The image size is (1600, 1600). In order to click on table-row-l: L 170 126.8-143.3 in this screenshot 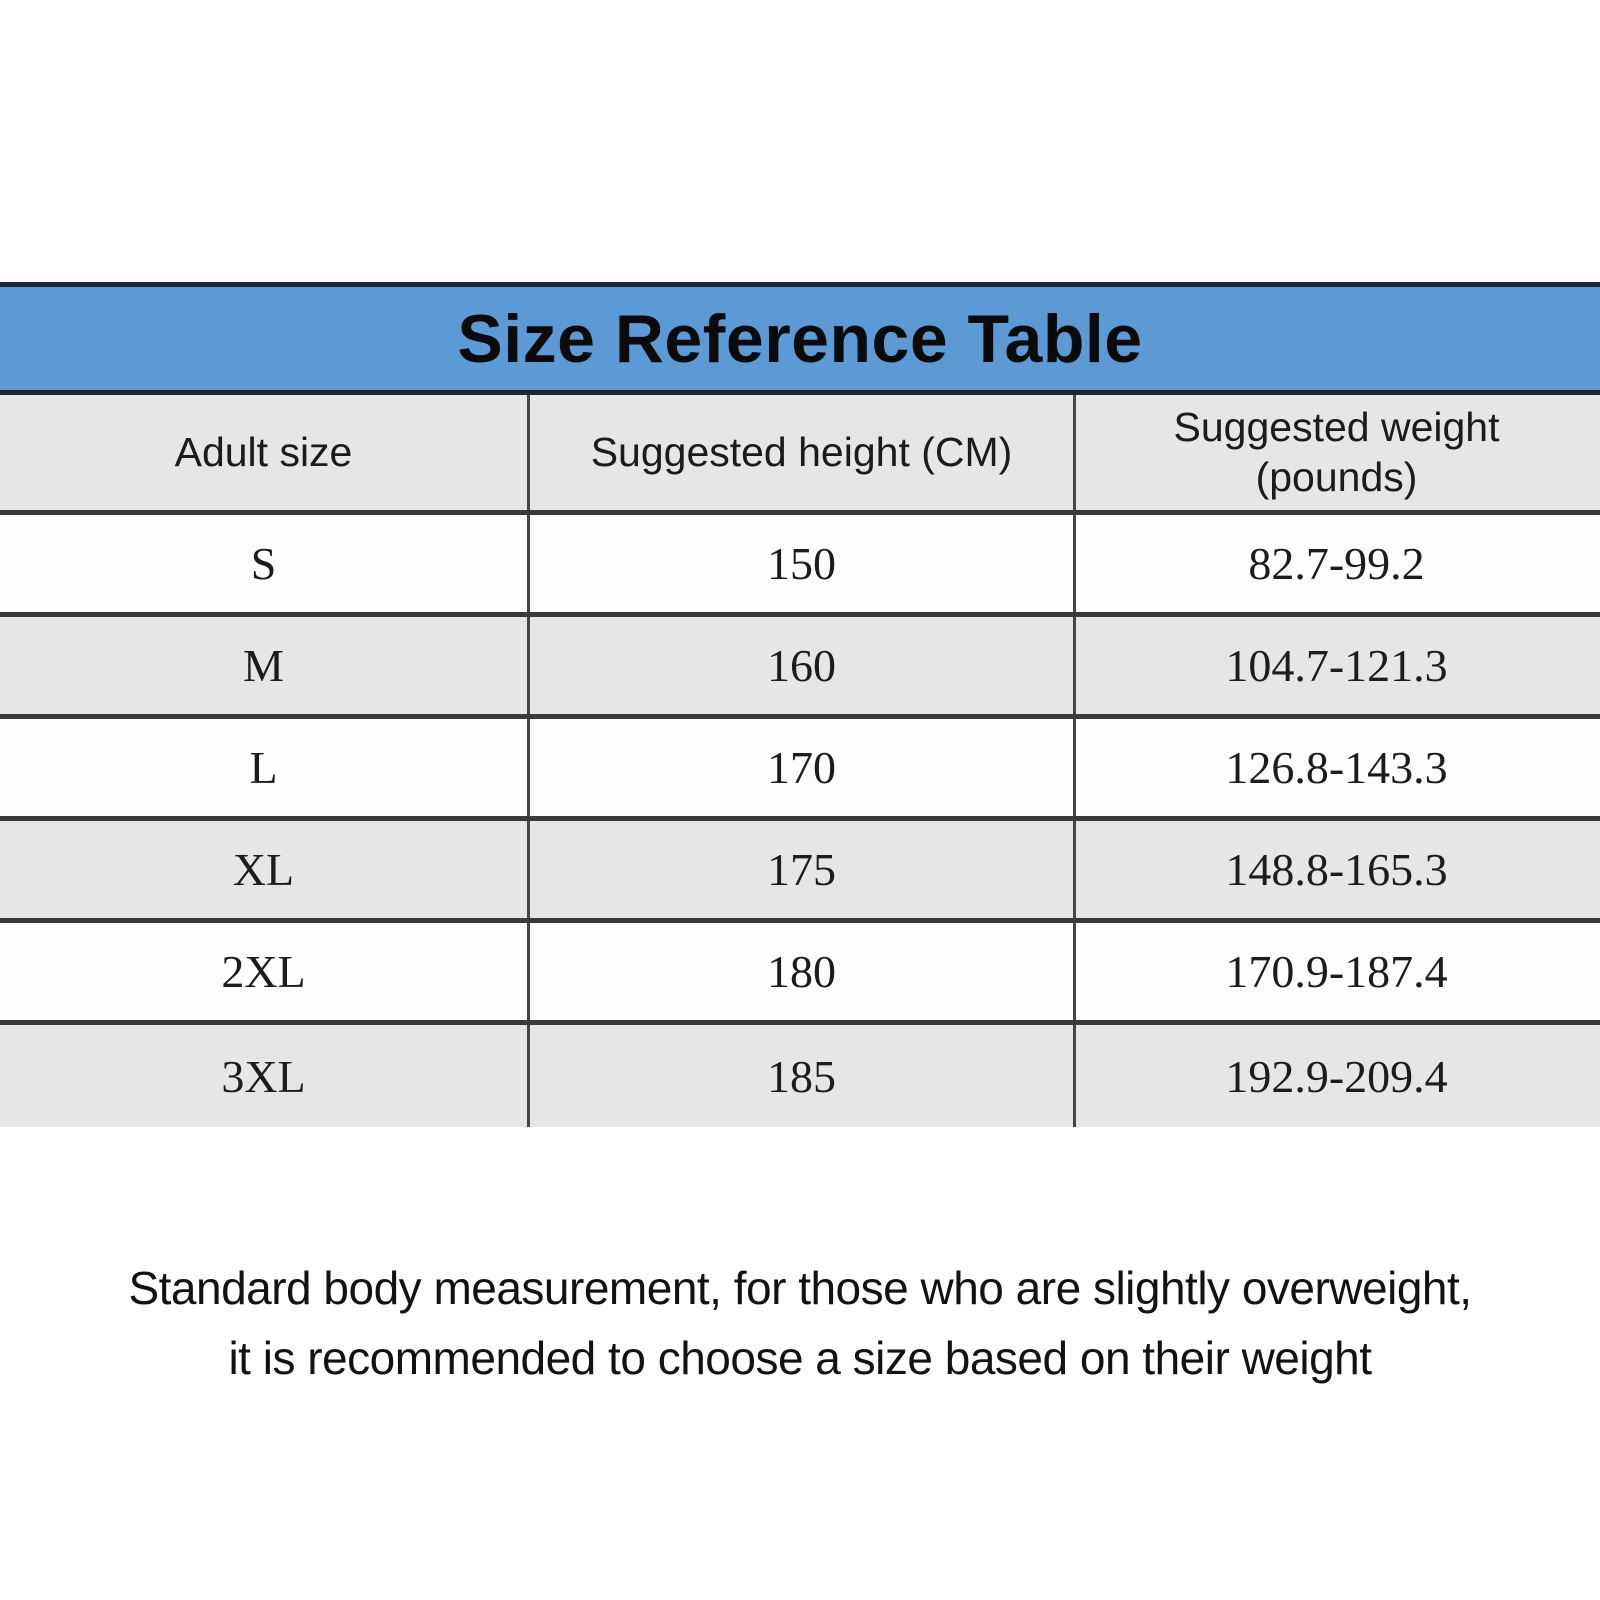, I will do `click(800, 770)`.